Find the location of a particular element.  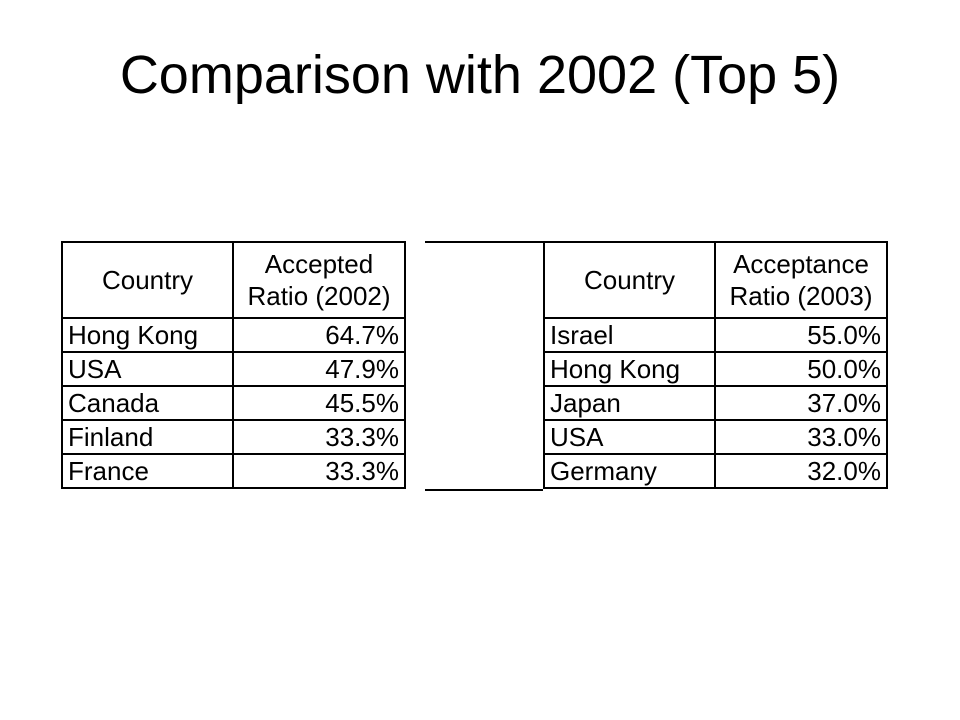

table-row: USA 47.9% is located at coordinates (233, 369).